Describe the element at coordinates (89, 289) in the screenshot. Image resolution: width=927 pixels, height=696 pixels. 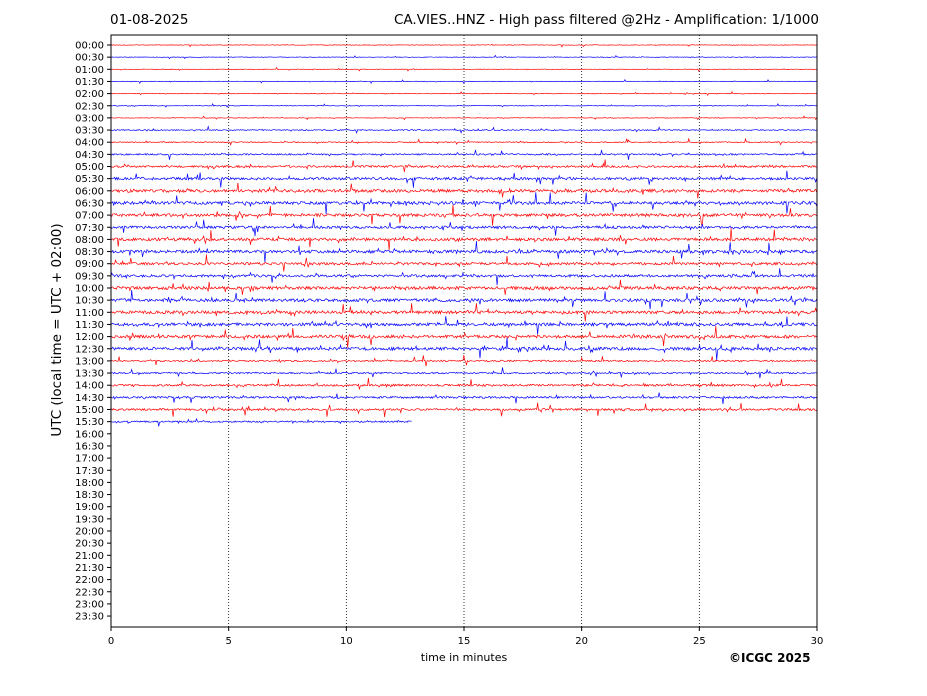
I see `y-tick-label: 10:00` at that location.